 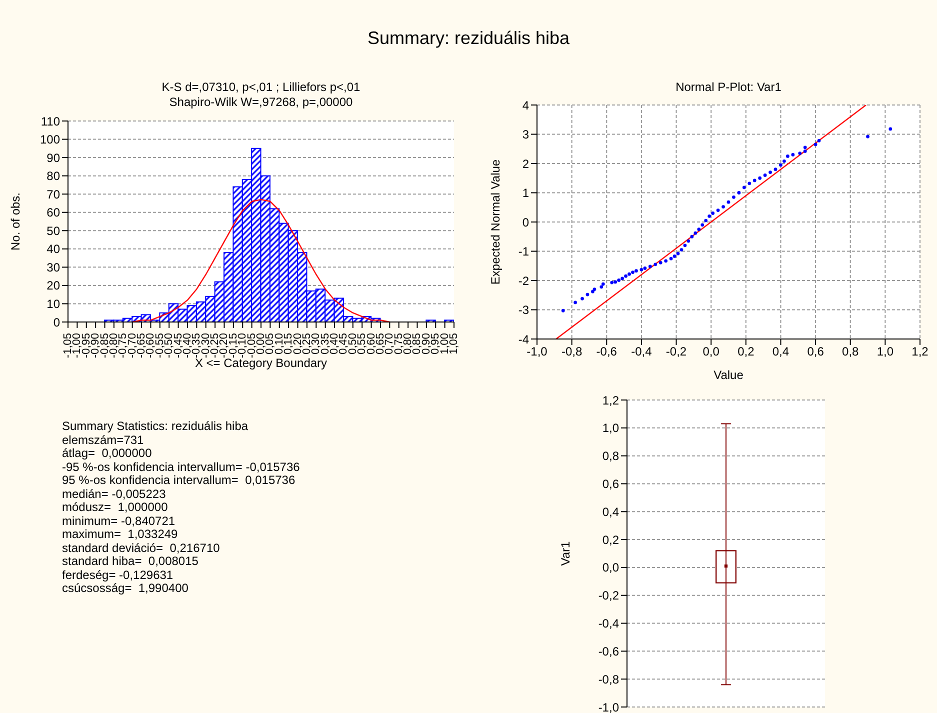 I want to click on x-tick-label: -0,8, so click(x=571, y=351).